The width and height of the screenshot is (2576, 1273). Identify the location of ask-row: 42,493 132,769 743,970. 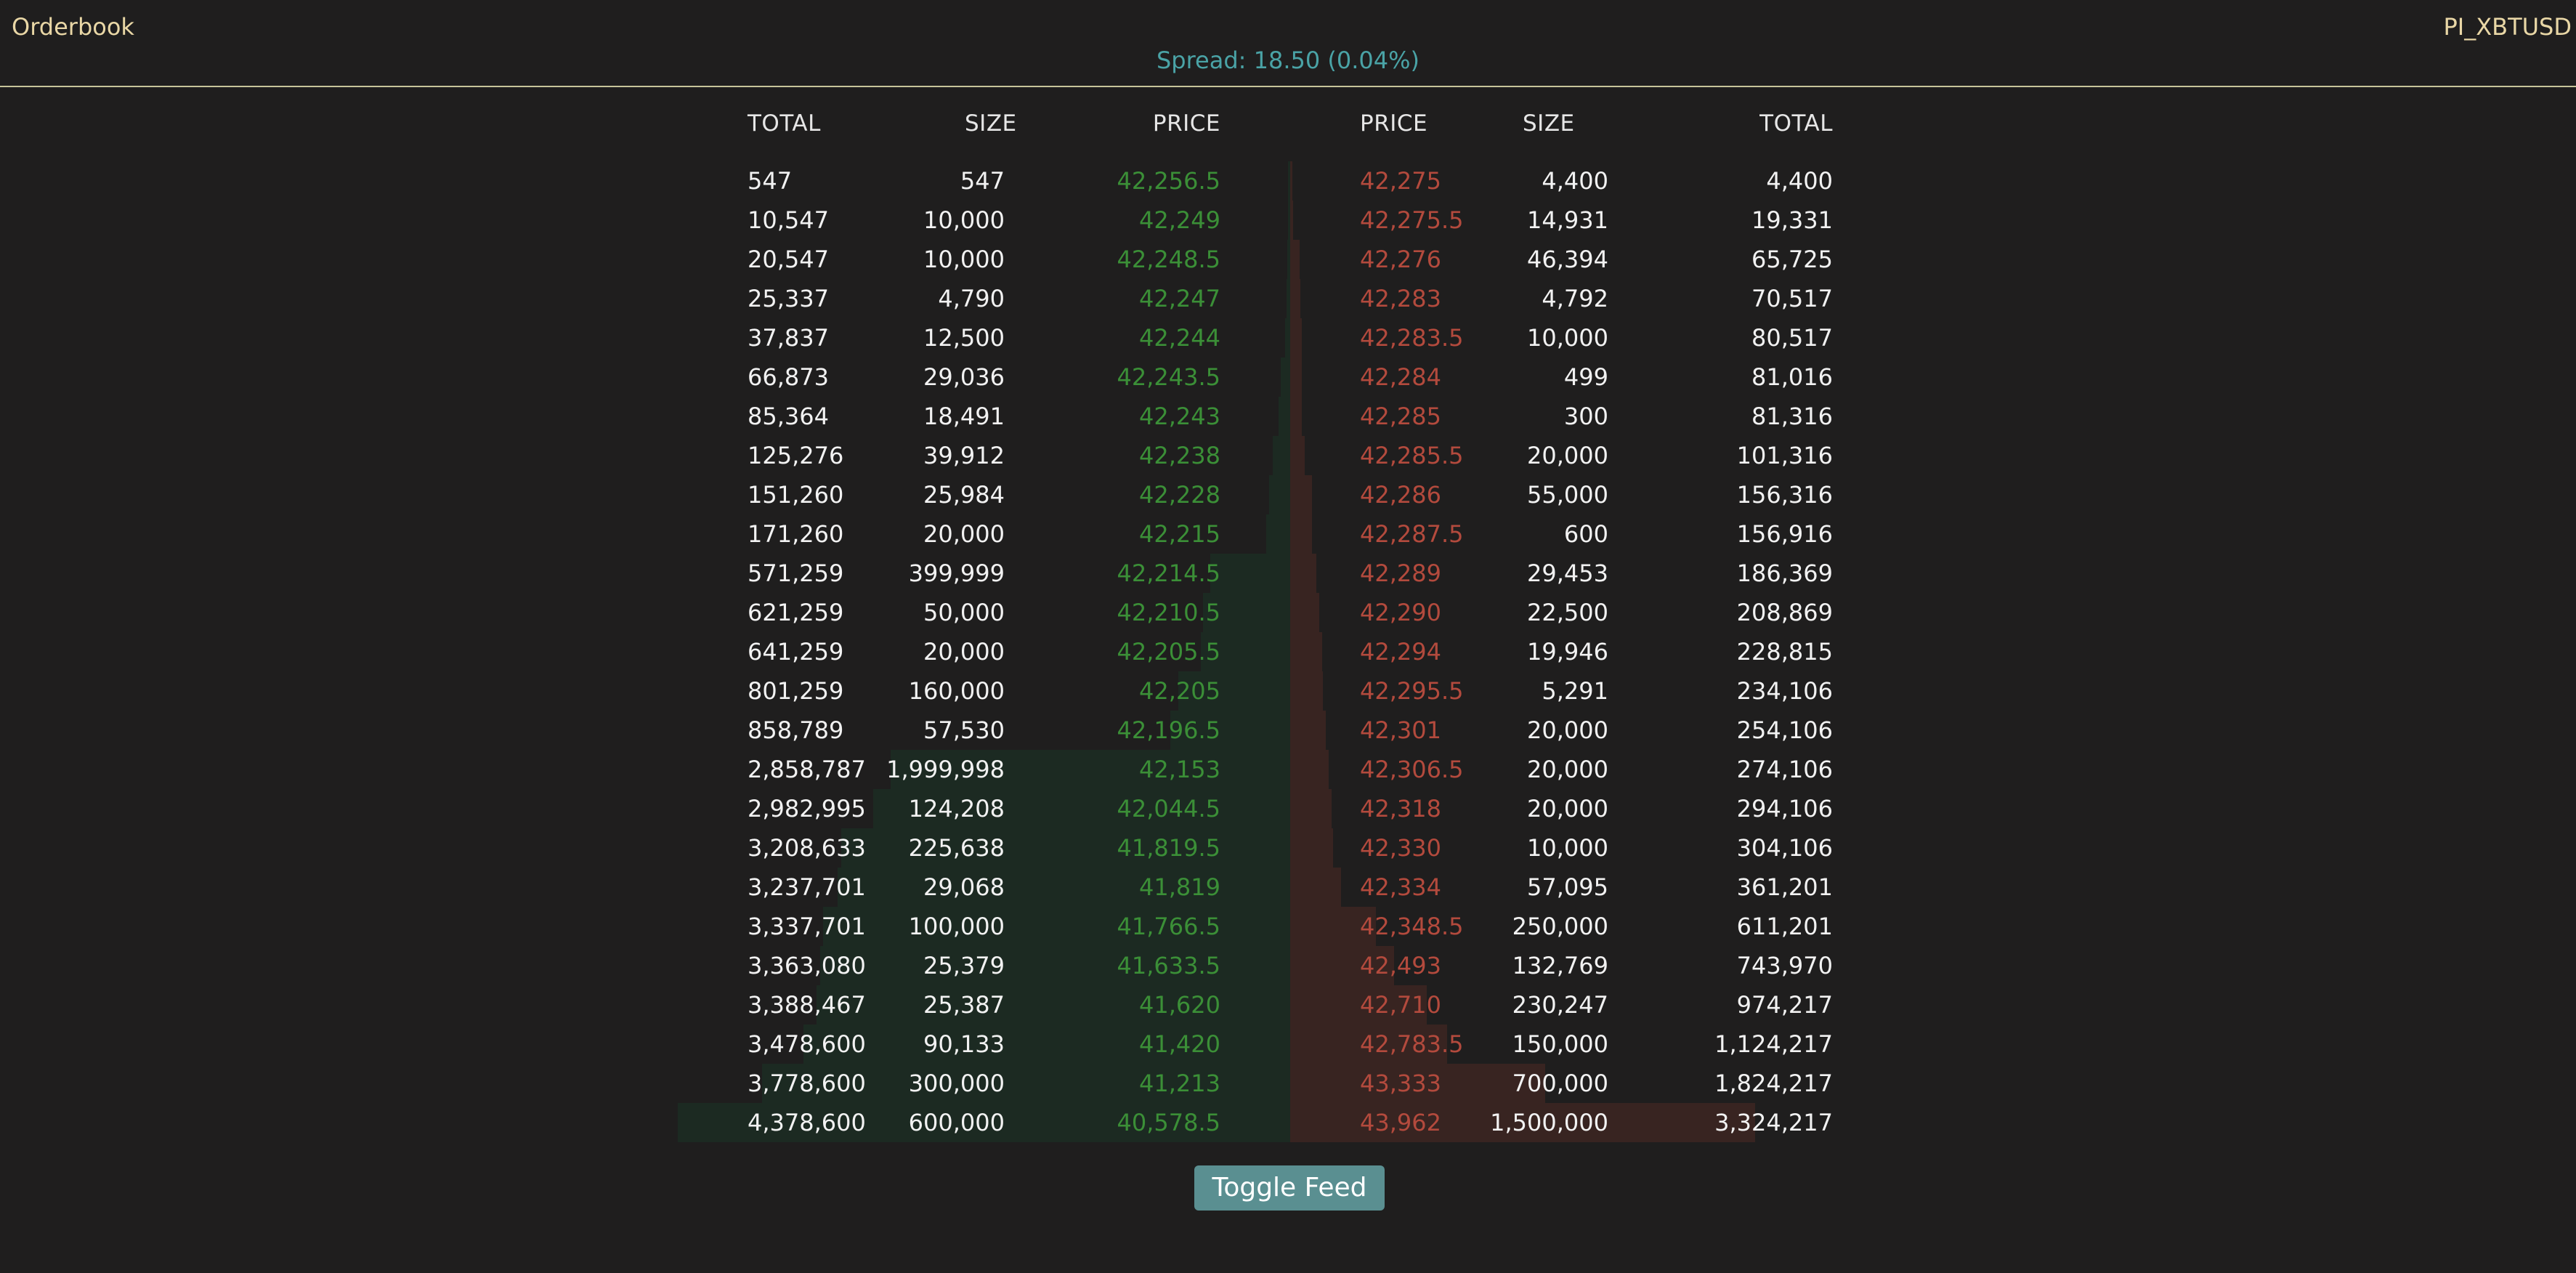
(1597, 965).